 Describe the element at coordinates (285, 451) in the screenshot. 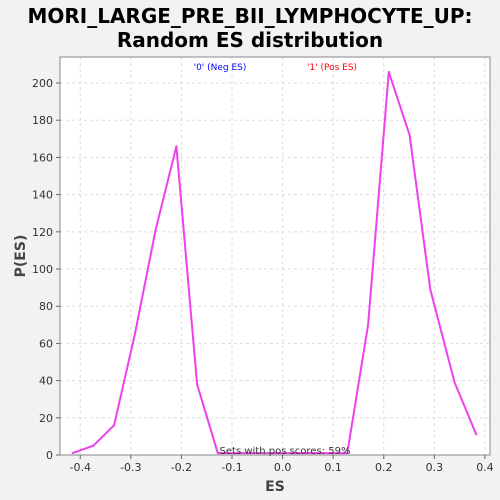

I see `annotation-pos-scores: Sets with pos scores: 59%` at that location.